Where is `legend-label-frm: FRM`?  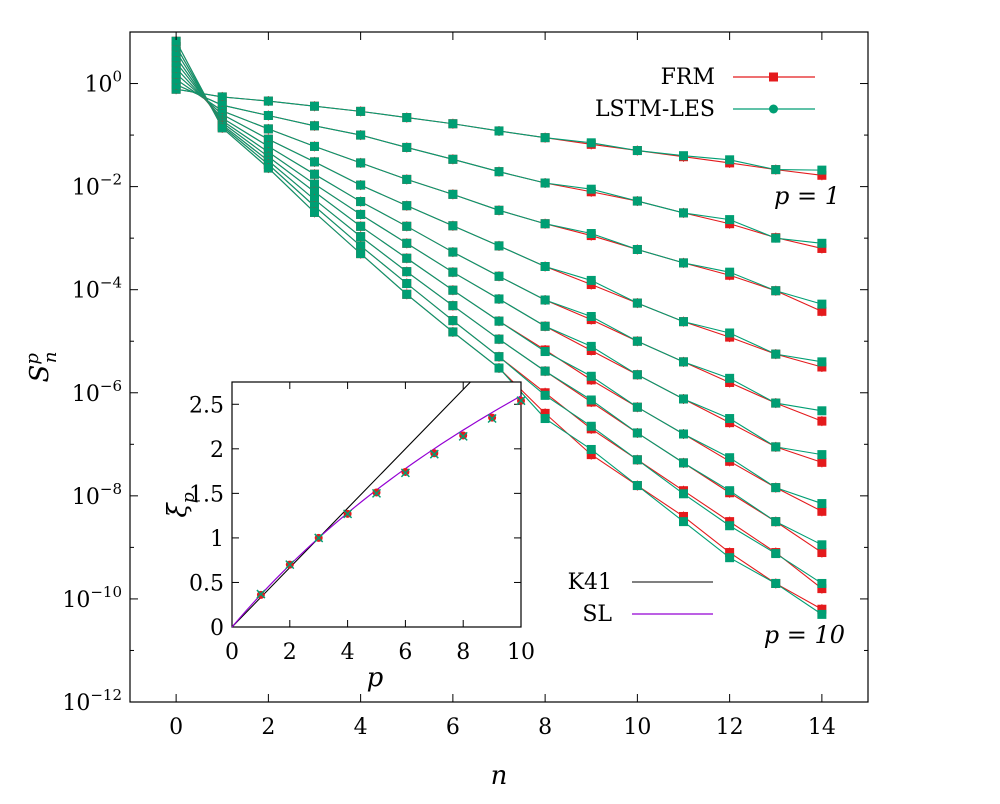 legend-label-frm: FRM is located at coordinates (688, 77).